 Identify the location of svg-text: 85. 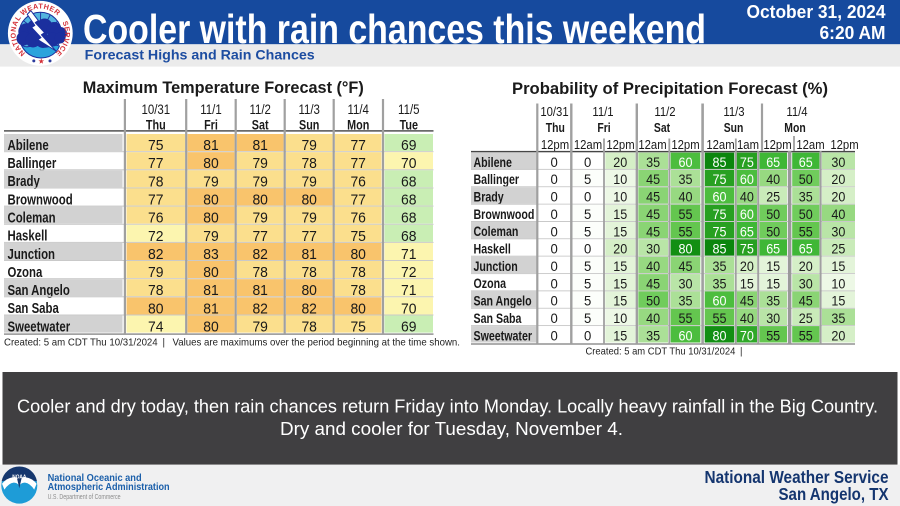
(720, 162).